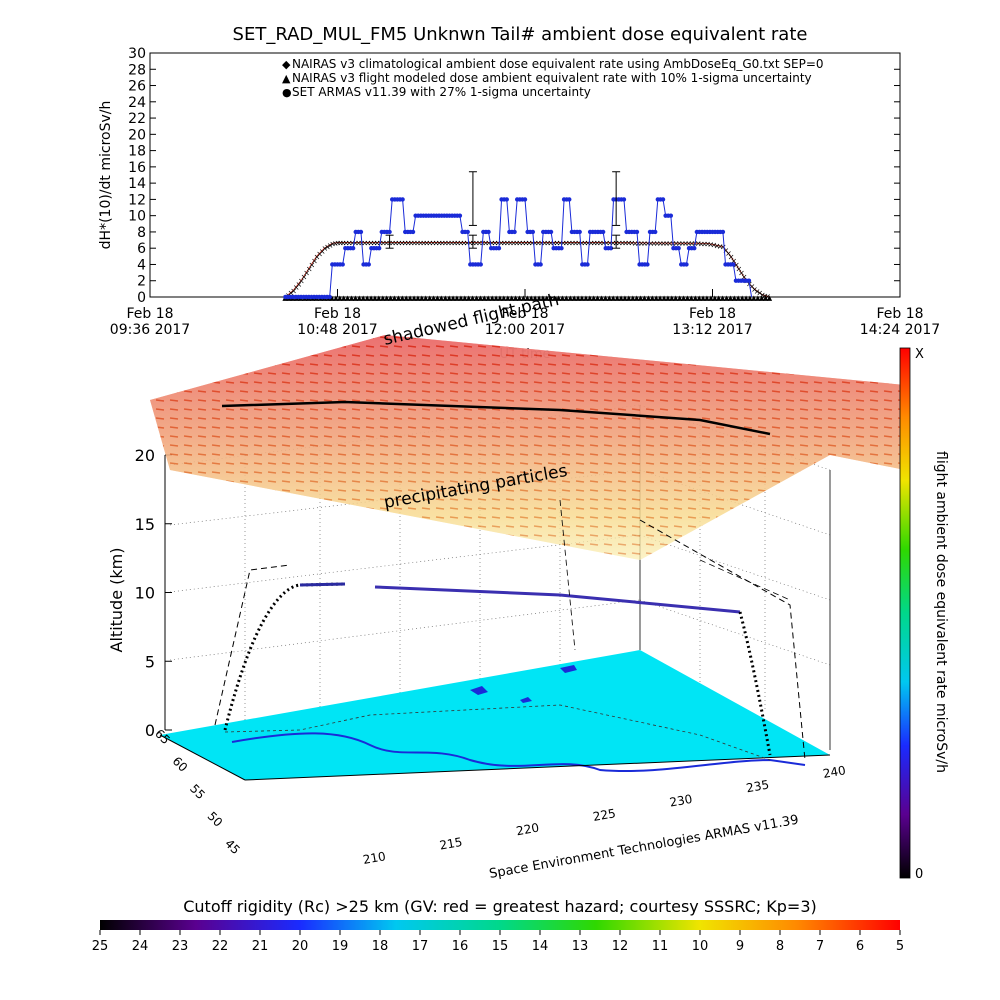 This screenshot has height=1000, width=1000. Describe the element at coordinates (675, 575) in the screenshot. I see `projected-track-line` at that location.